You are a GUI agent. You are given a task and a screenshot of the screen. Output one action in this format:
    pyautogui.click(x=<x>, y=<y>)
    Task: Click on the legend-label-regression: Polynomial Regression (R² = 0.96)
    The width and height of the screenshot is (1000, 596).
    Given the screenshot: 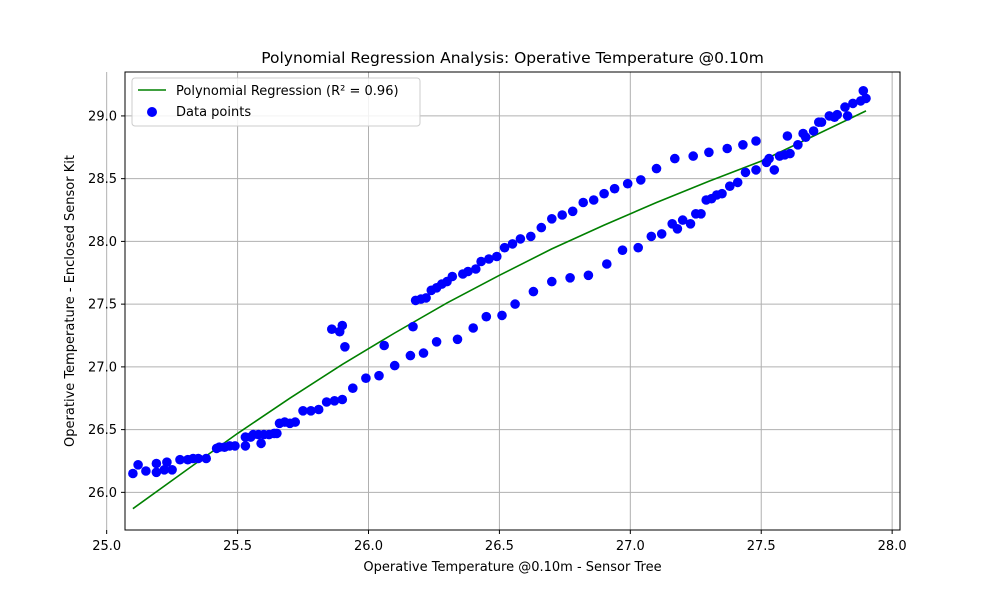 What is the action you would take?
    pyautogui.click(x=287, y=91)
    